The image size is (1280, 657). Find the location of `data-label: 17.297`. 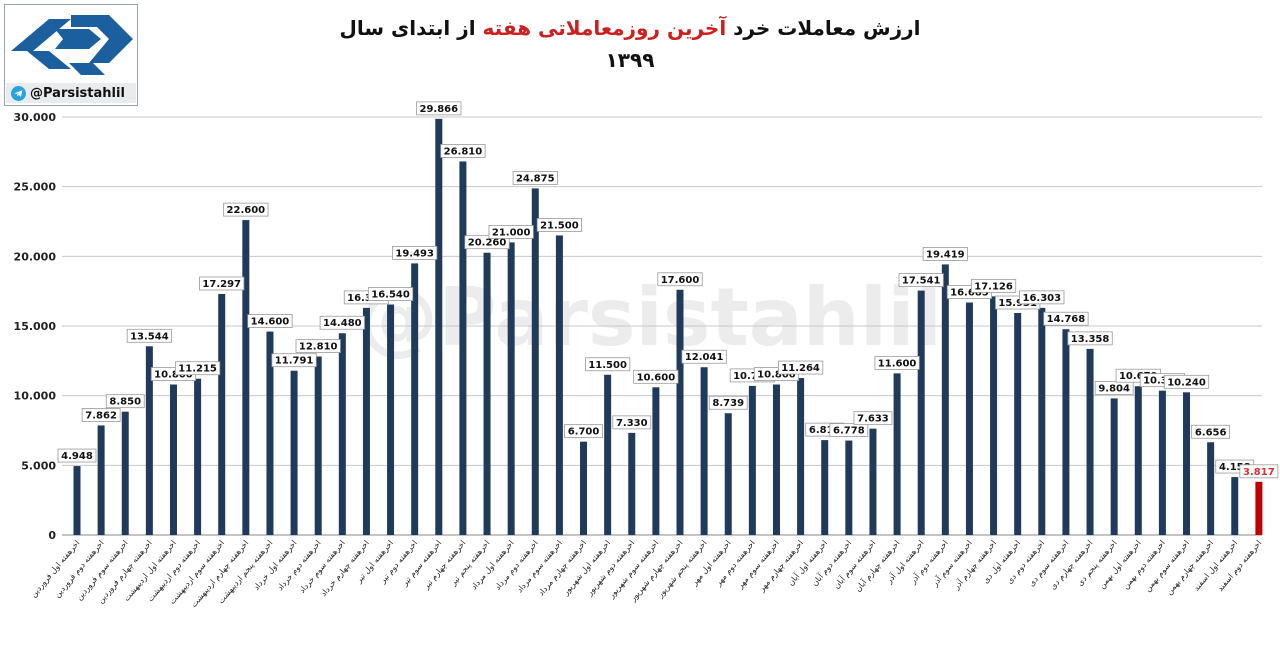

data-label: 17.297 is located at coordinates (222, 283).